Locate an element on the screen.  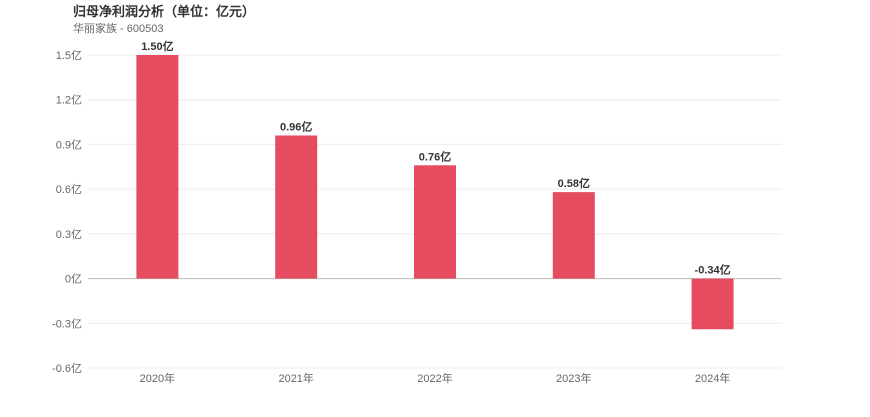
data-label: 0.58亿 is located at coordinates (574, 183).